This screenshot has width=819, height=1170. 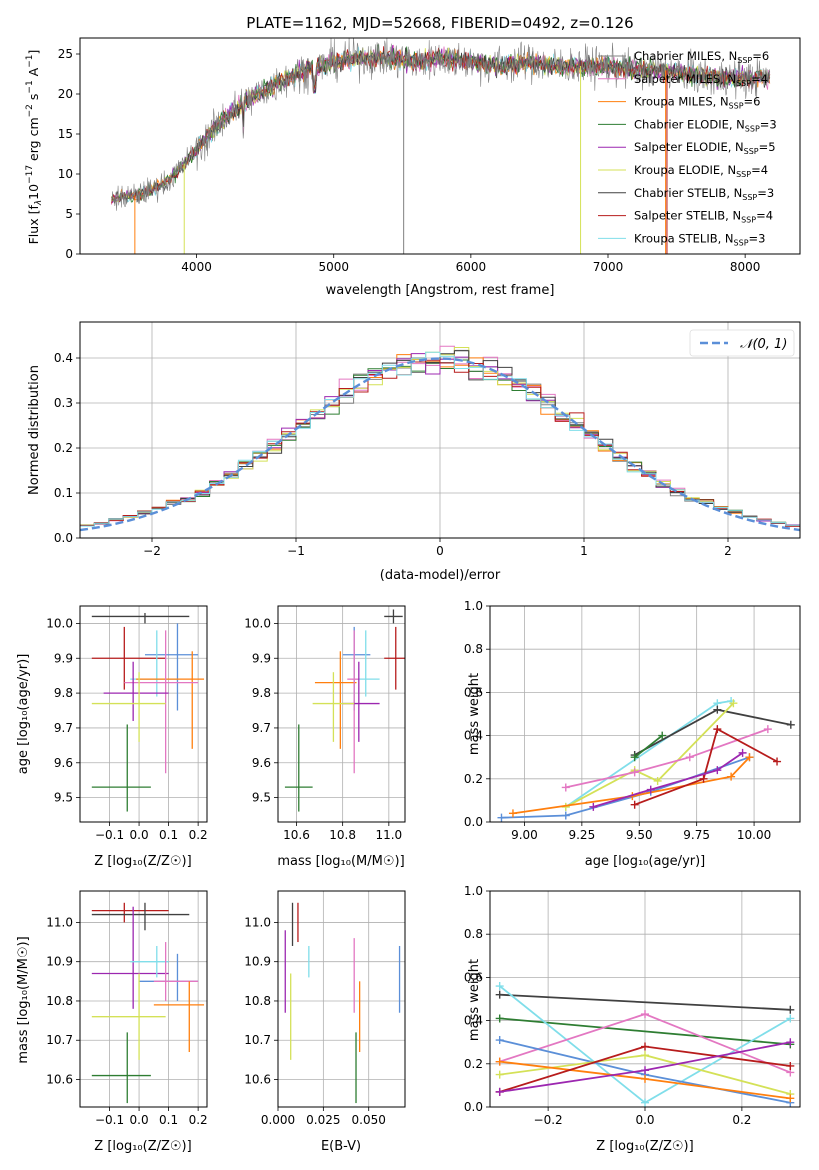 What do you see at coordinates (473, 977) in the screenshot?
I see `weight_vs_Z-ytick-label: 0.6` at bounding box center [473, 977].